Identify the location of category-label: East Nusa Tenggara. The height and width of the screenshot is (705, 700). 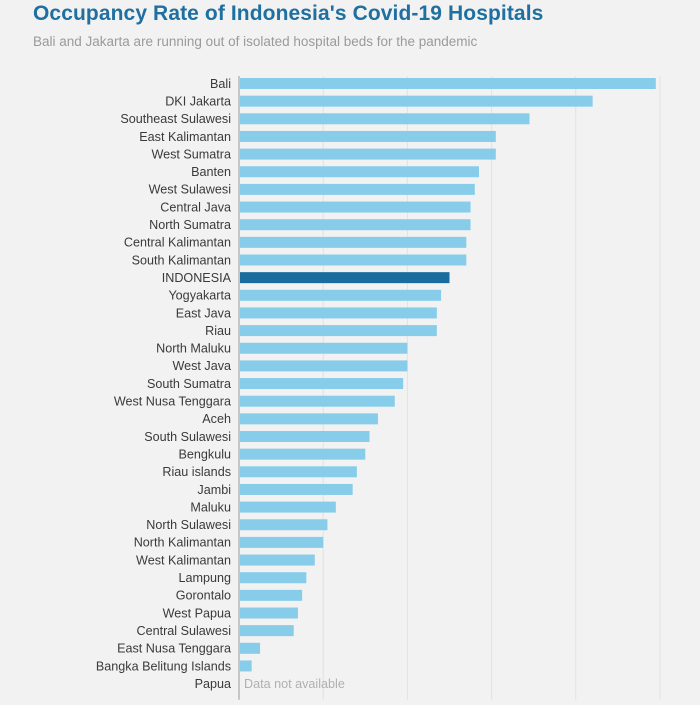
(174, 649).